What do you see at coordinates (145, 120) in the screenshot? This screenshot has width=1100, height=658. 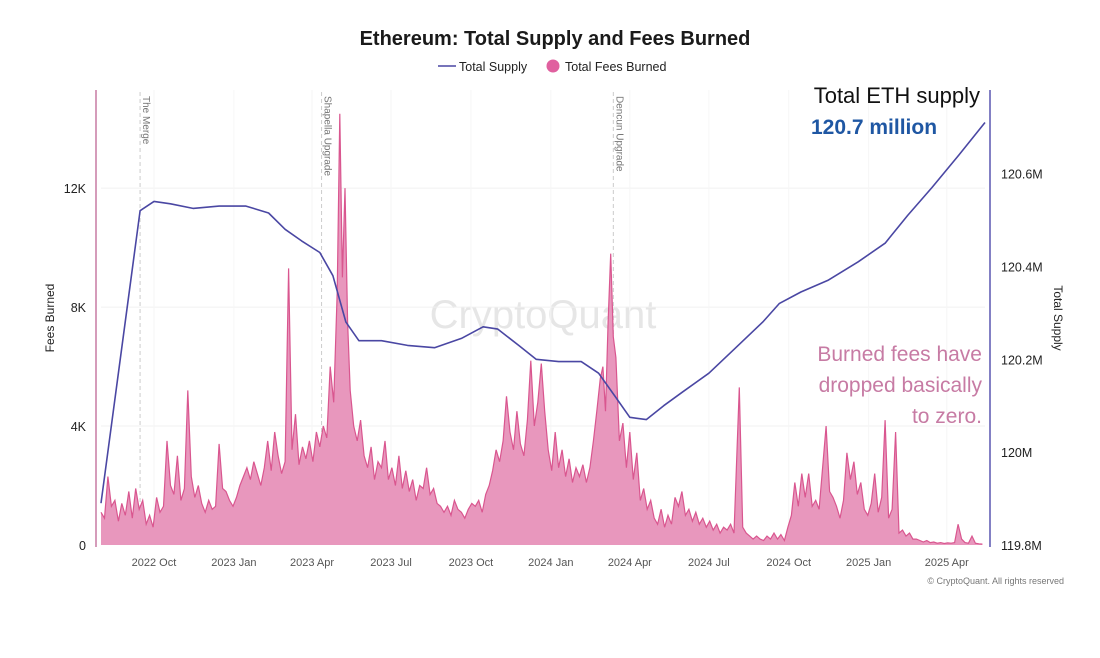 I see `event-label-0: The Merge` at bounding box center [145, 120].